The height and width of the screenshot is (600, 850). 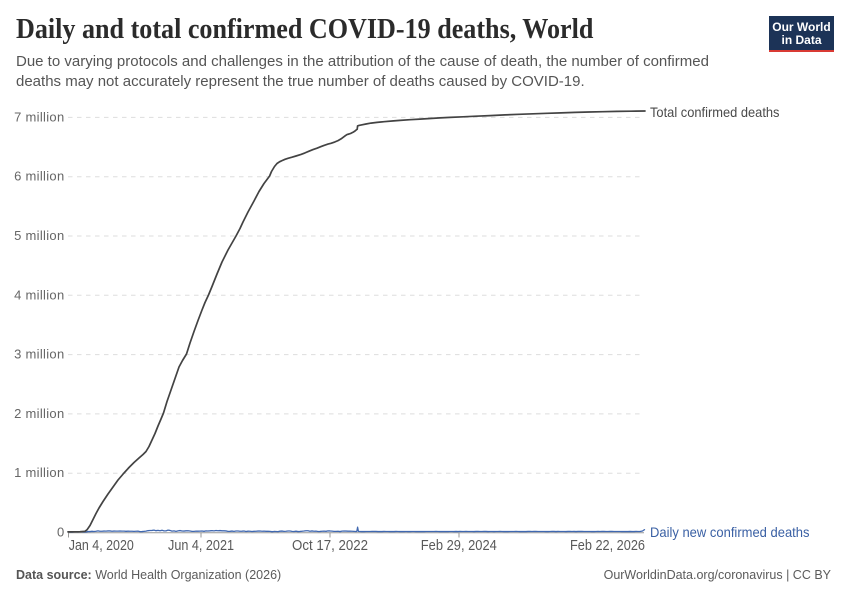 I want to click on svg-text: 1 million, so click(x=39, y=472).